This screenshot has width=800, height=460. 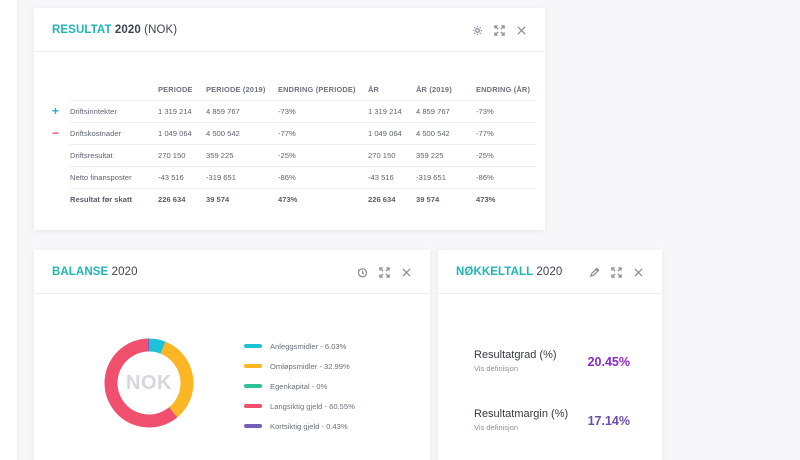 I want to click on donut-slice-langsiktig-gjeld, so click(x=141, y=383).